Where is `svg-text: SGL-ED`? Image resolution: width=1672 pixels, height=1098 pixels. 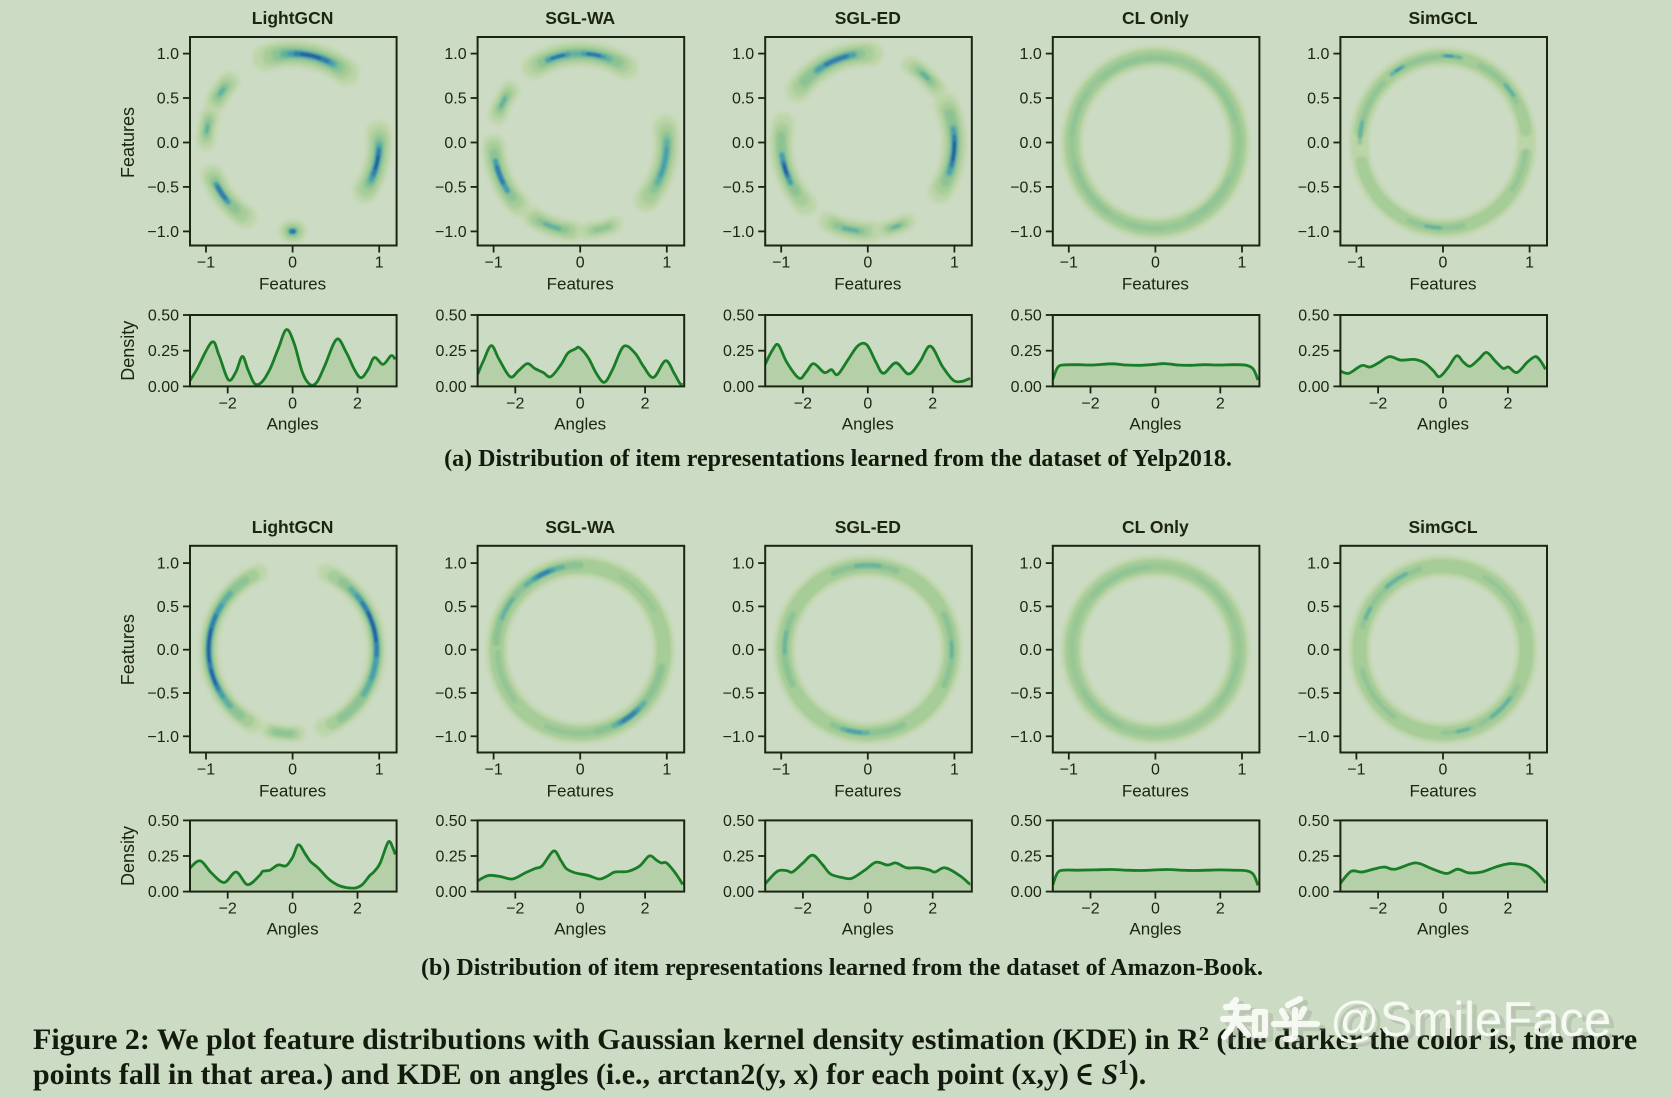
svg-text: SGL-ED is located at coordinates (868, 527).